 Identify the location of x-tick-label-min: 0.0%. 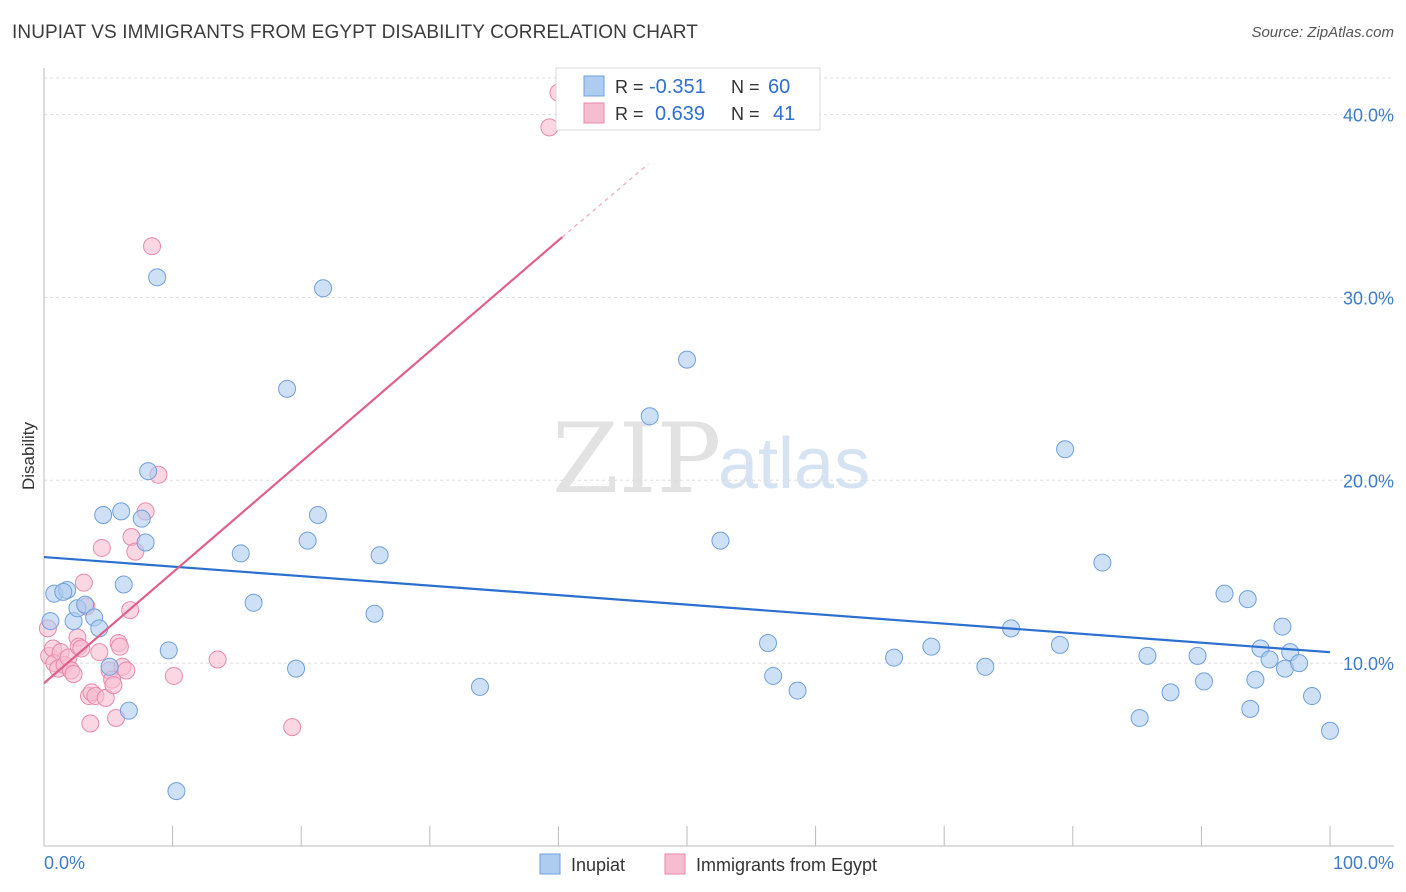
(64, 863).